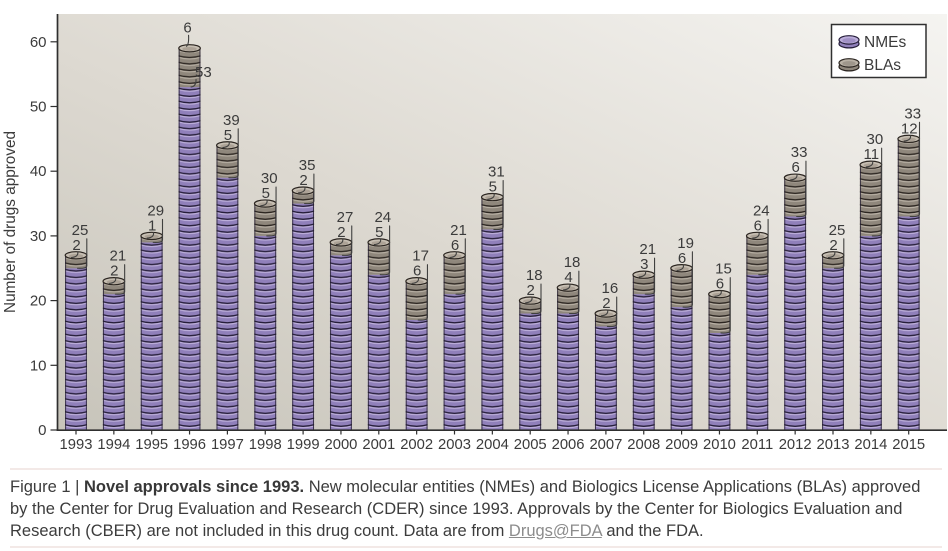 This screenshot has height=551, width=948. I want to click on bar-2003: 2003 216, so click(454, 337).